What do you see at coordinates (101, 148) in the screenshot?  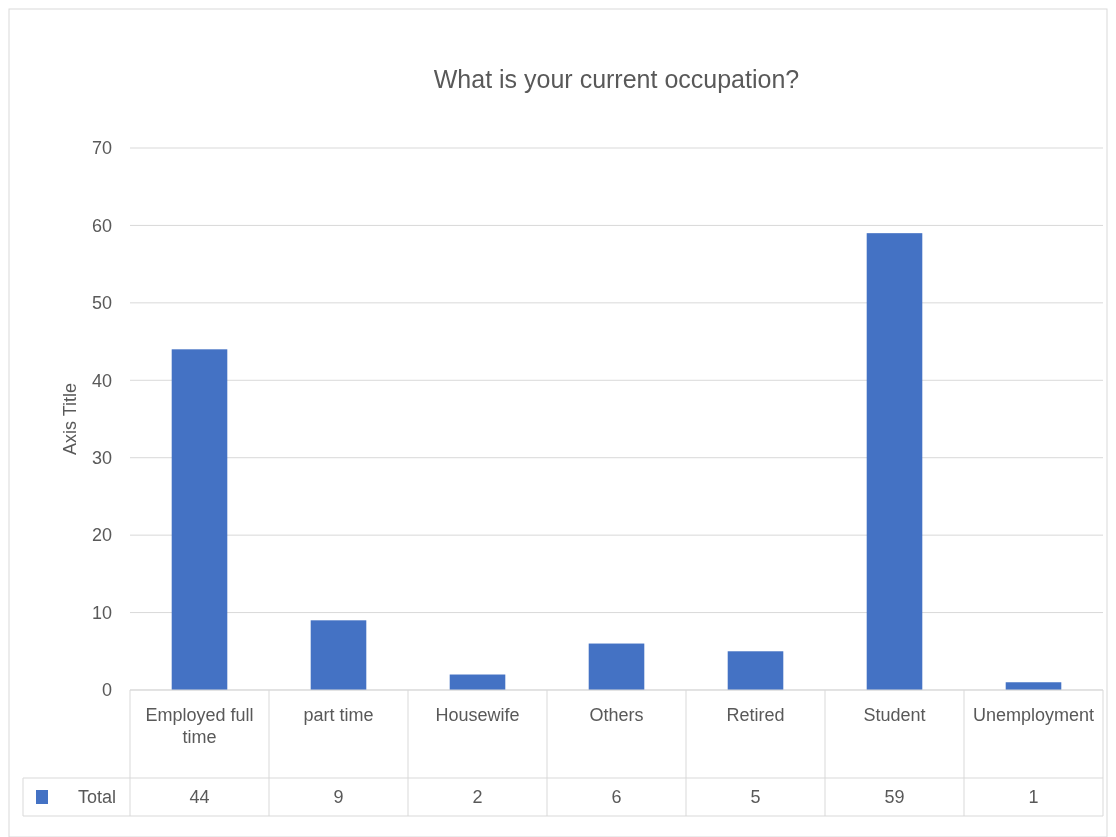 I see `y-tick-label: 70` at bounding box center [101, 148].